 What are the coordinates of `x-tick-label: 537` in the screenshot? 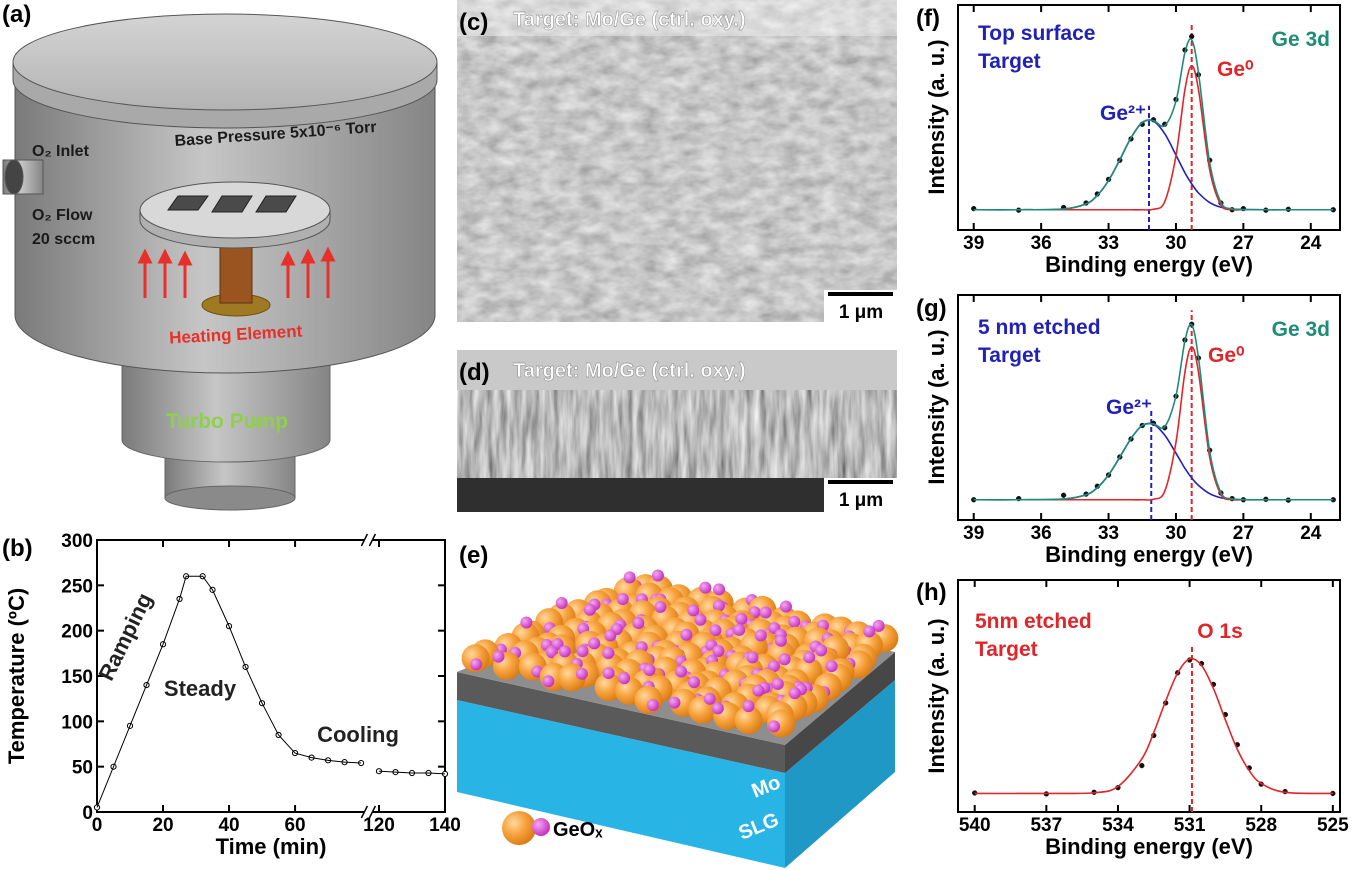 It's located at (1046, 825).